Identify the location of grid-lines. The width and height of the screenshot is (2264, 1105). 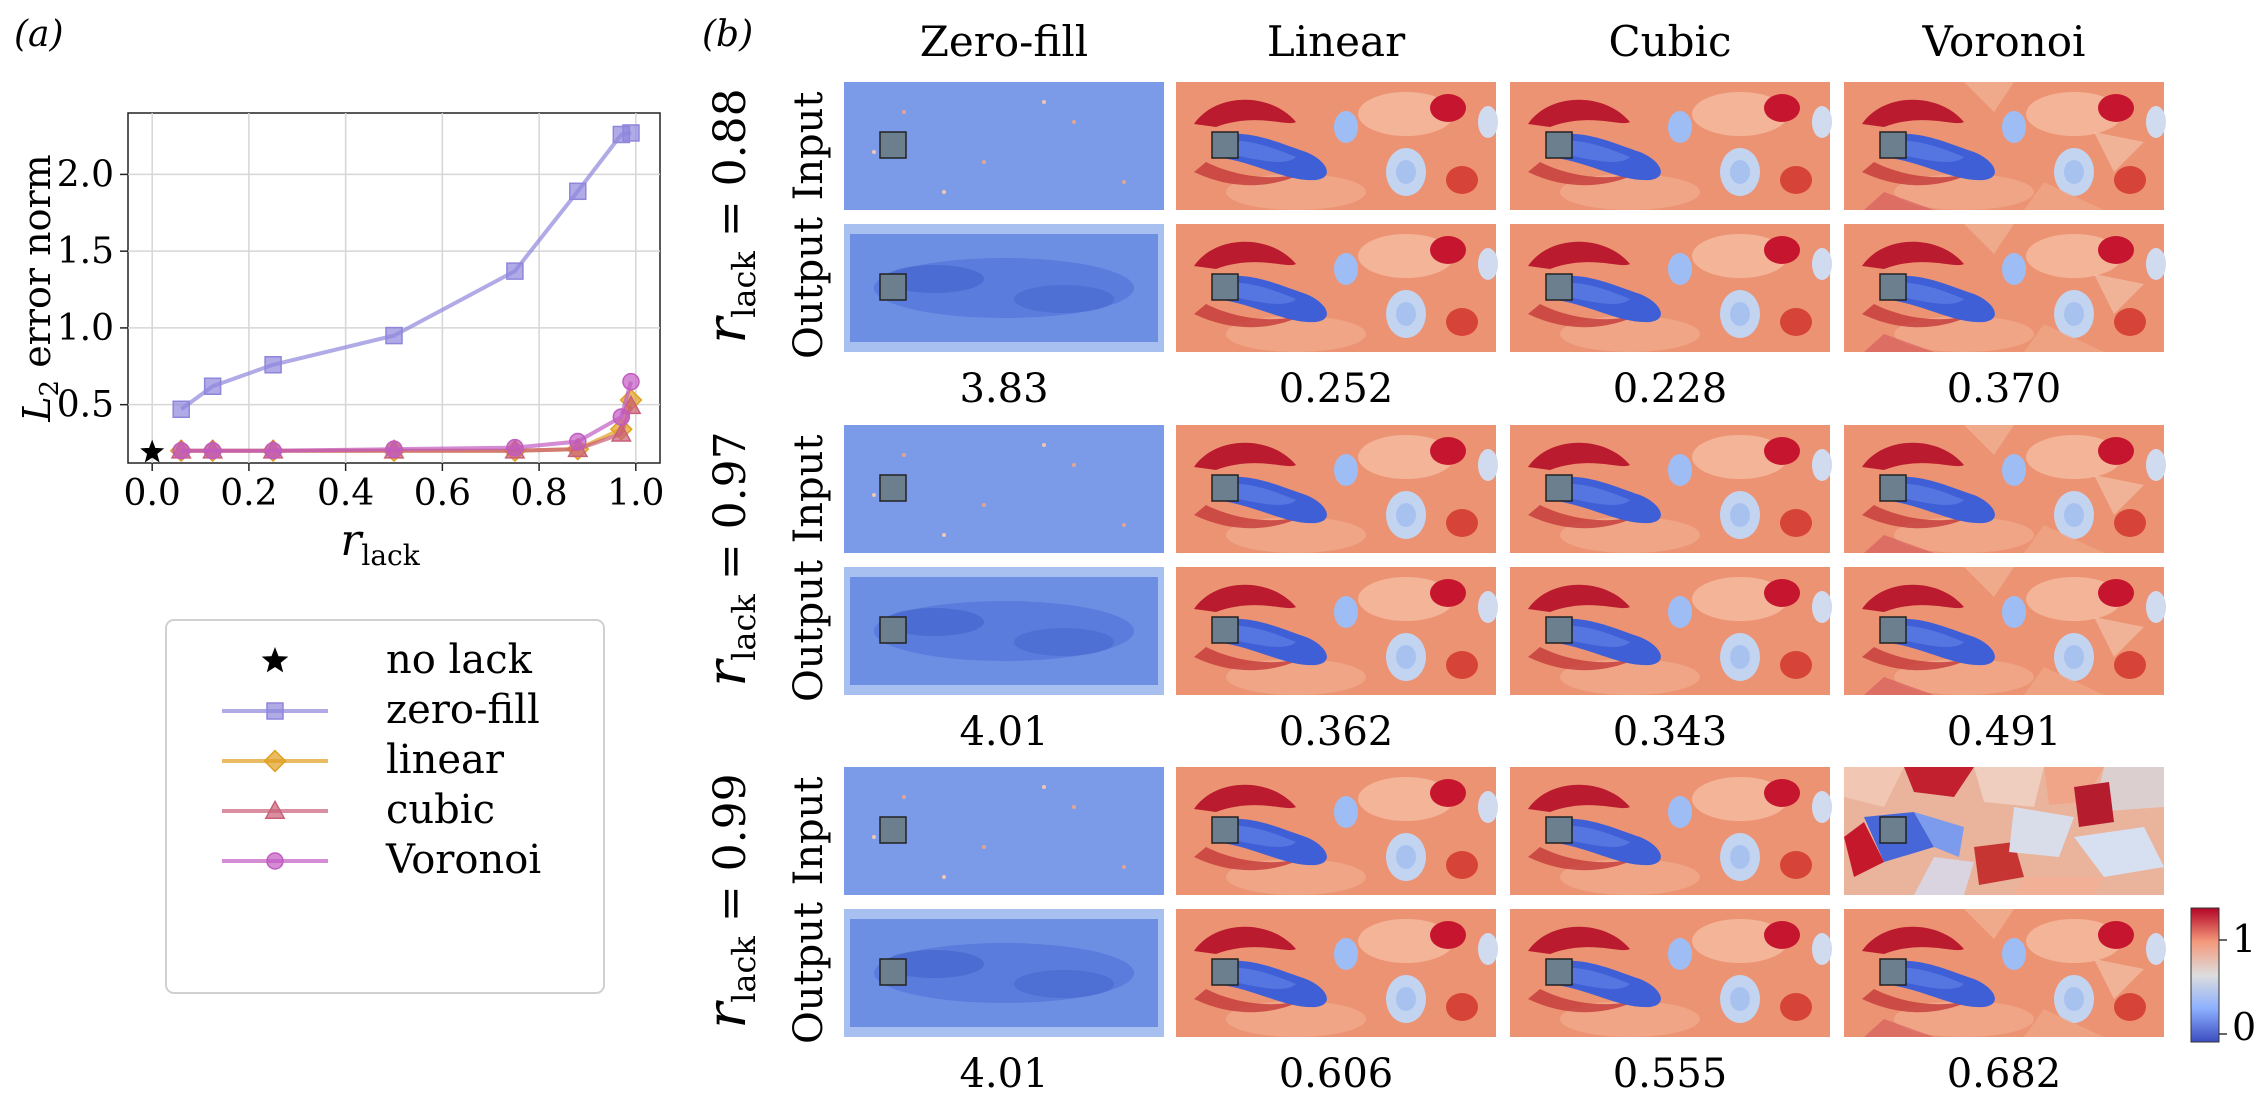
(394, 288).